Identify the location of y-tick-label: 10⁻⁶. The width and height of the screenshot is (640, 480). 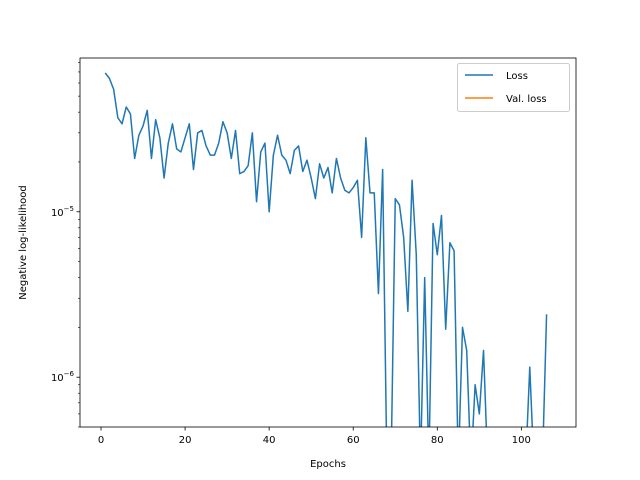
(63, 377).